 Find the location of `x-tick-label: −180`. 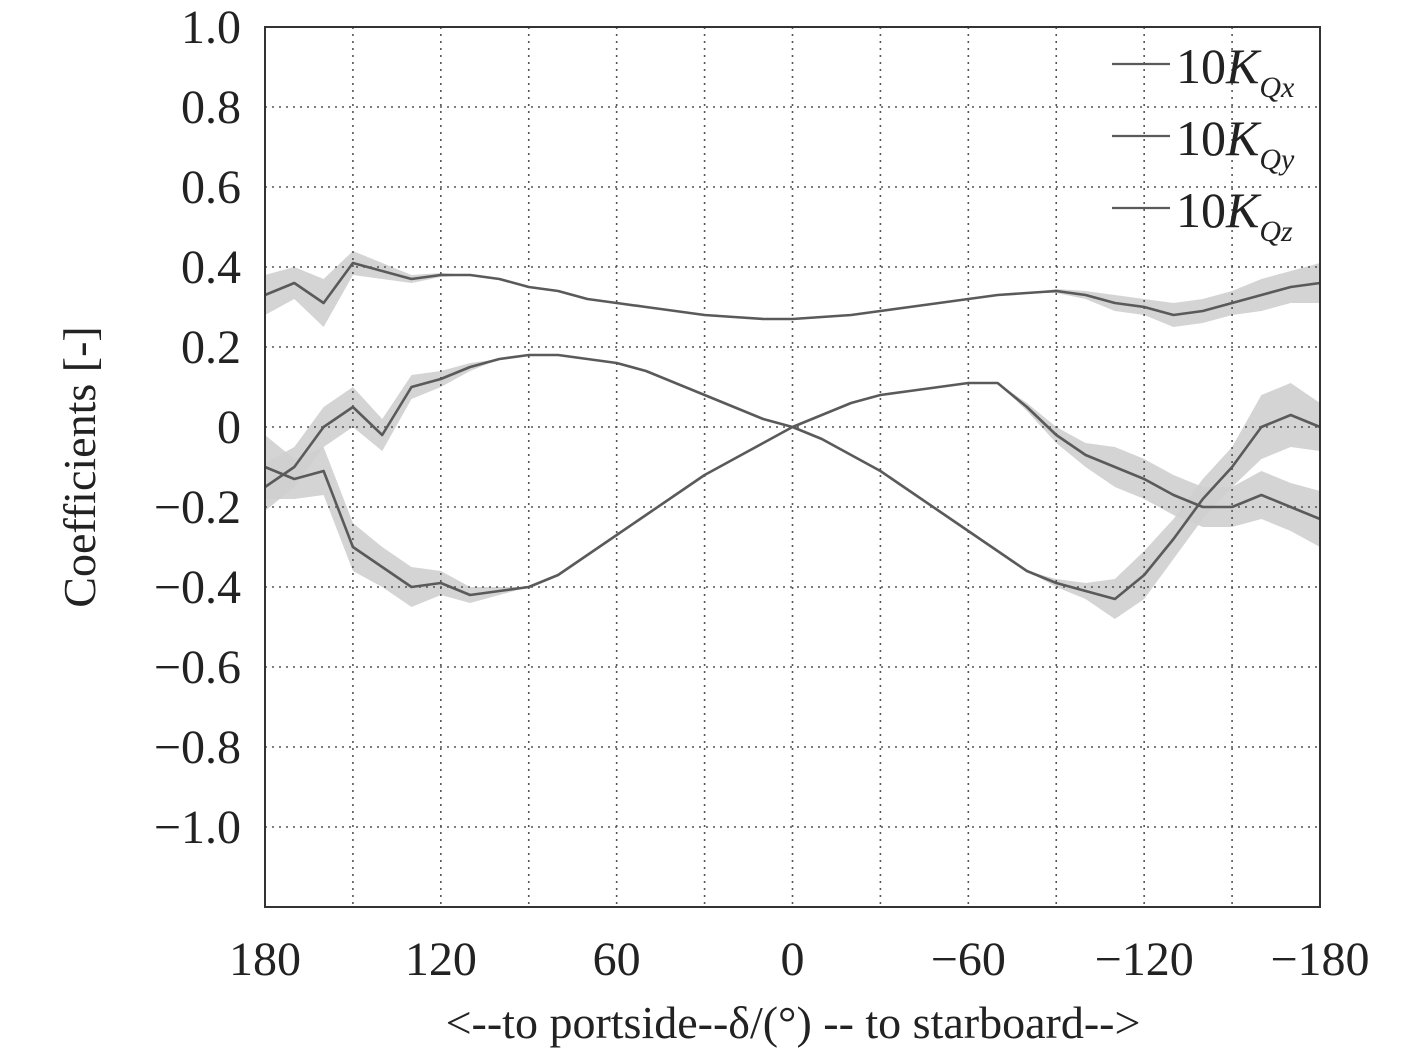

x-tick-label: −180 is located at coordinates (1319, 959).